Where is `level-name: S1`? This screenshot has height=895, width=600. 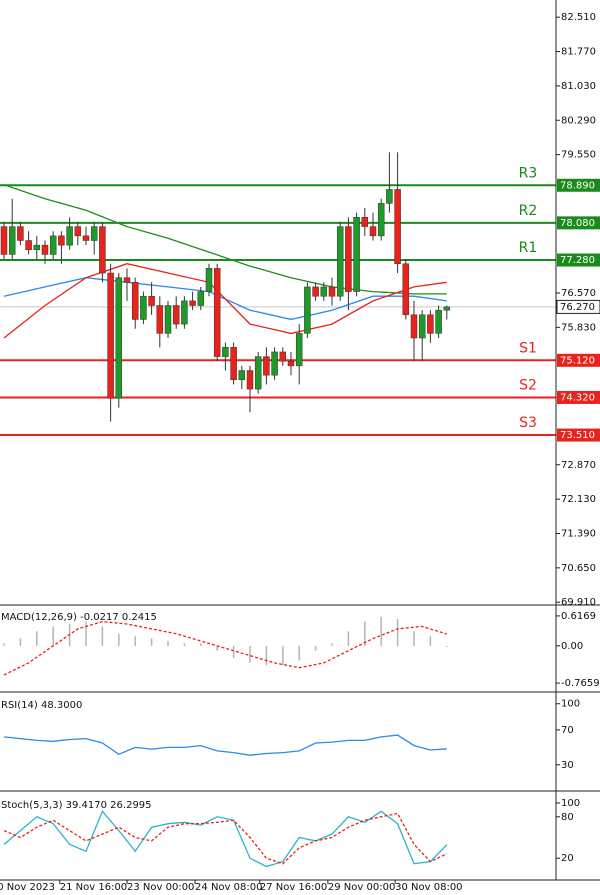
level-name: S1 is located at coordinates (528, 348).